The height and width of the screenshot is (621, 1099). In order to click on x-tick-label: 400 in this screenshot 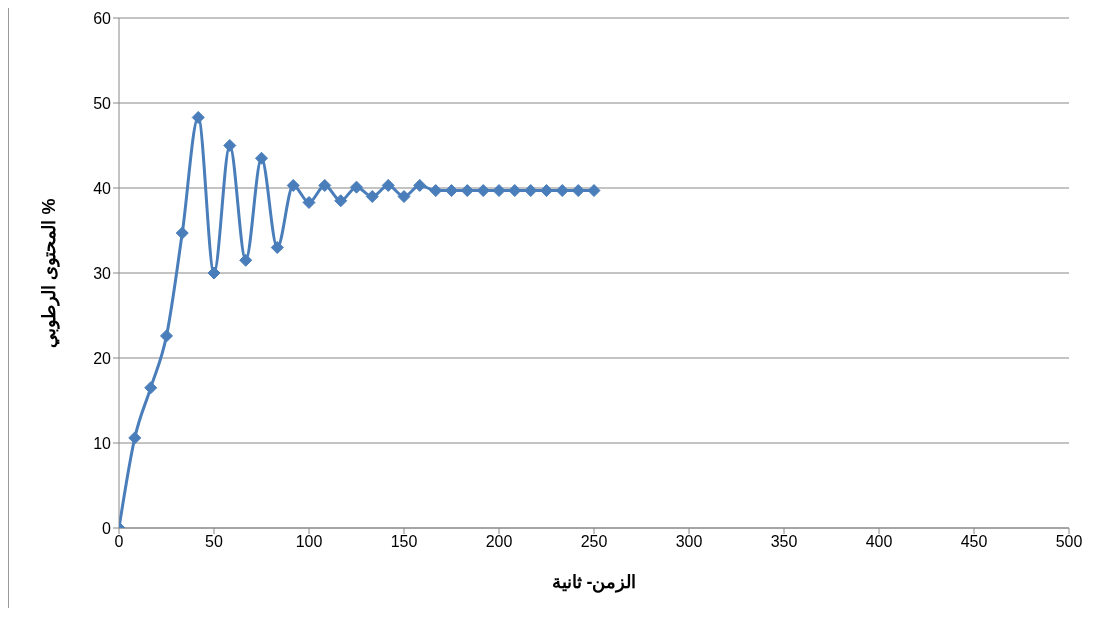, I will do `click(879, 542)`.